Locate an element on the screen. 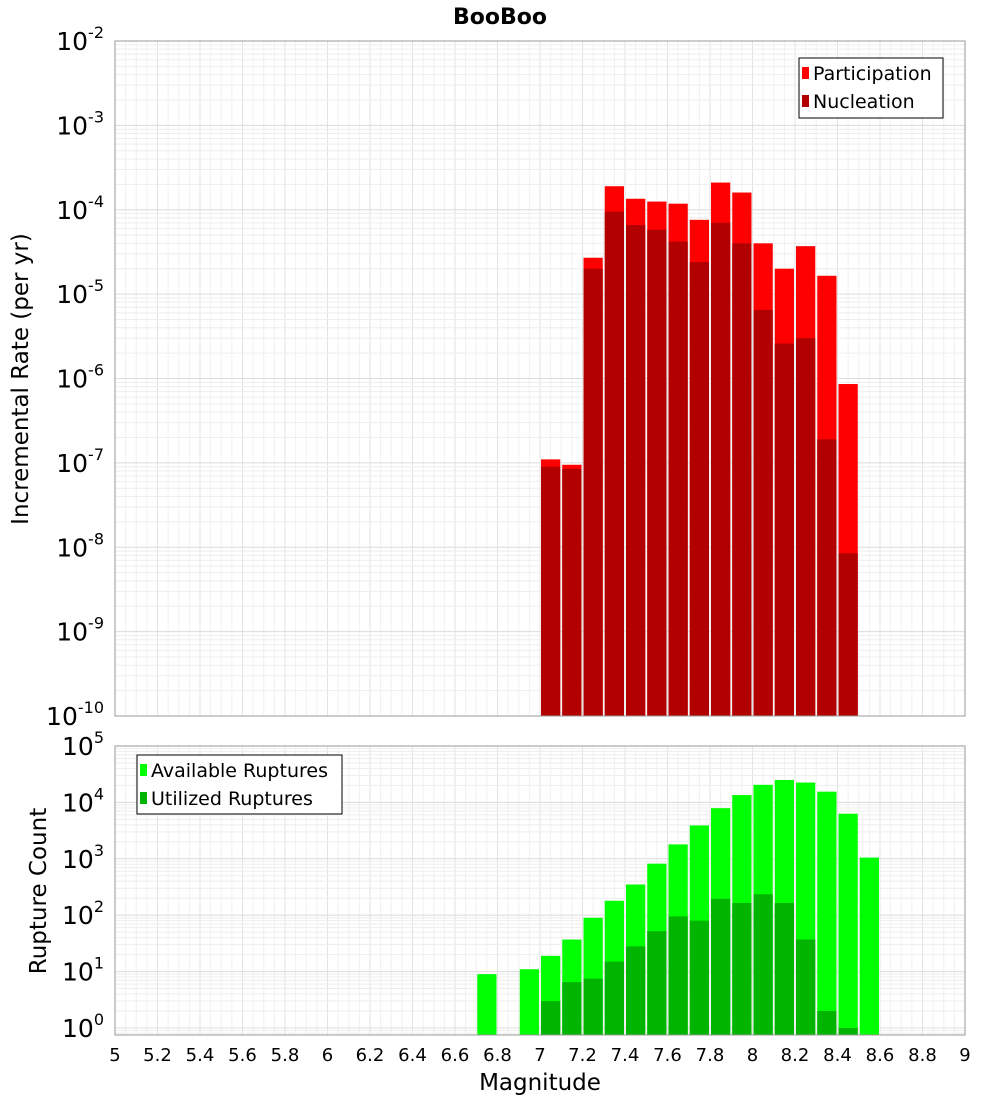 The width and height of the screenshot is (1000, 1100). chart-title: BooBoo is located at coordinates (500, 17).